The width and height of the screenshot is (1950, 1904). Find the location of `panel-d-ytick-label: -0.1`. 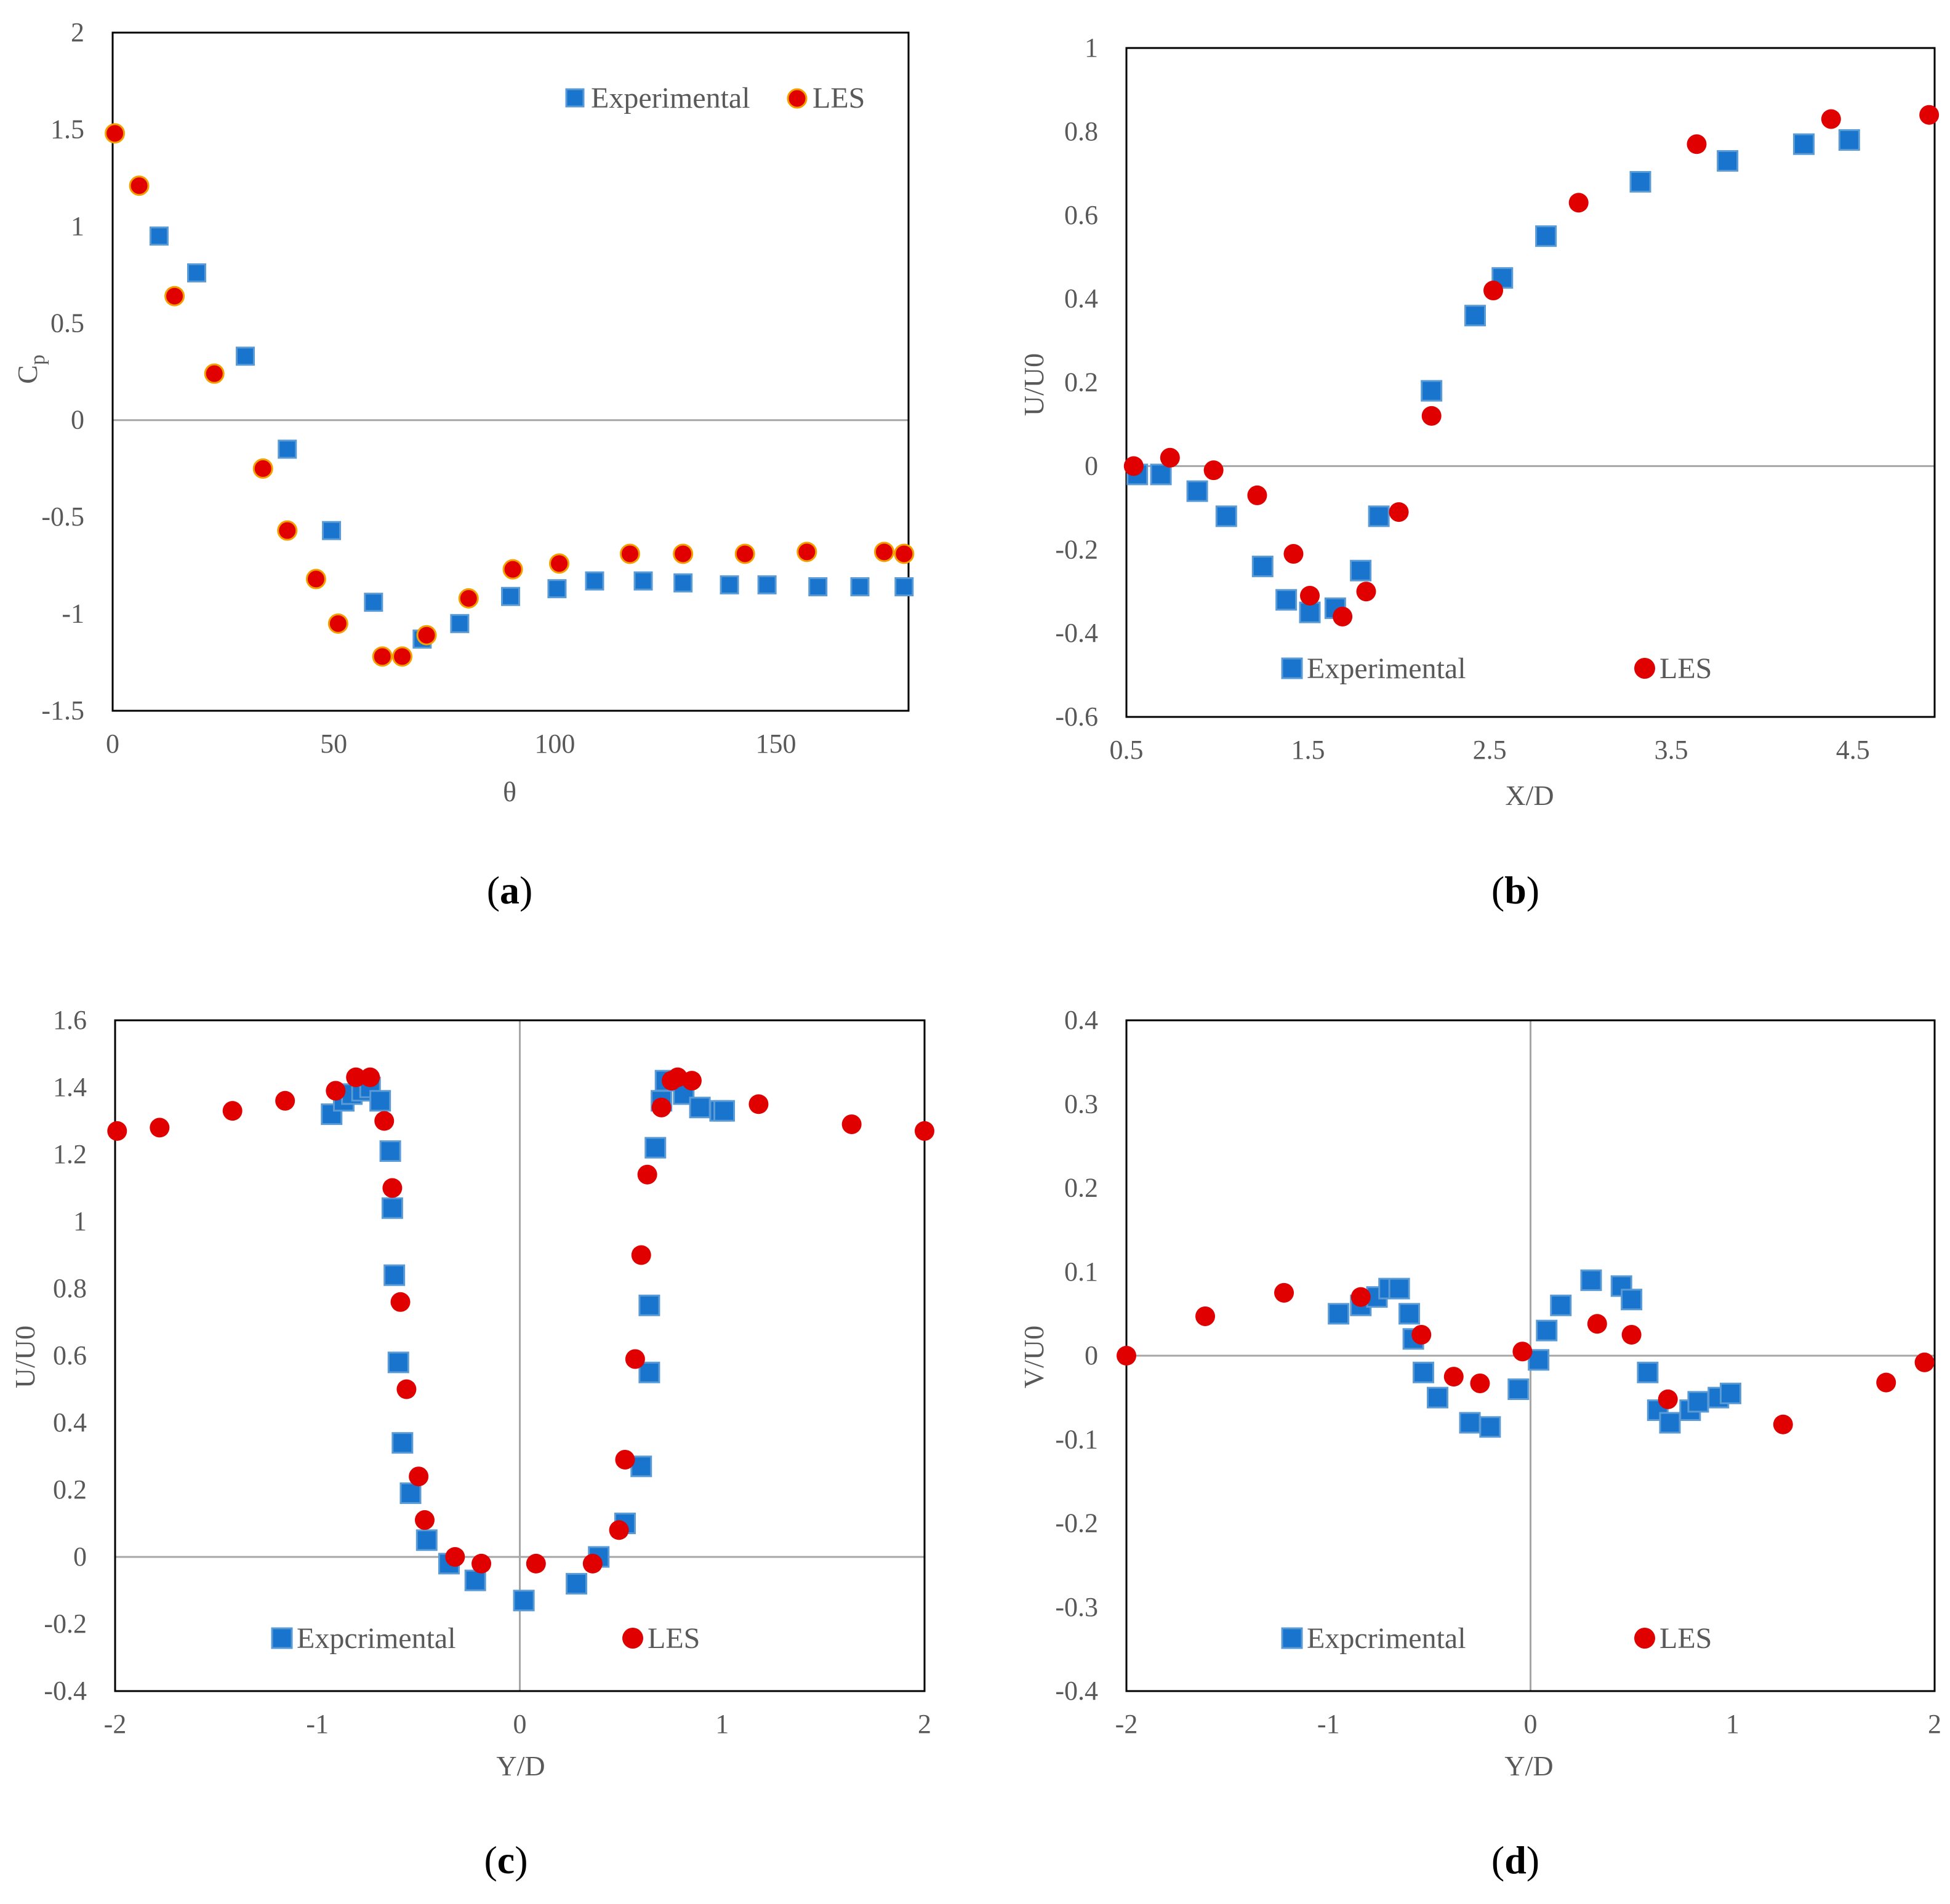

panel-d-ytick-label: -0.1 is located at coordinates (1076, 1439).